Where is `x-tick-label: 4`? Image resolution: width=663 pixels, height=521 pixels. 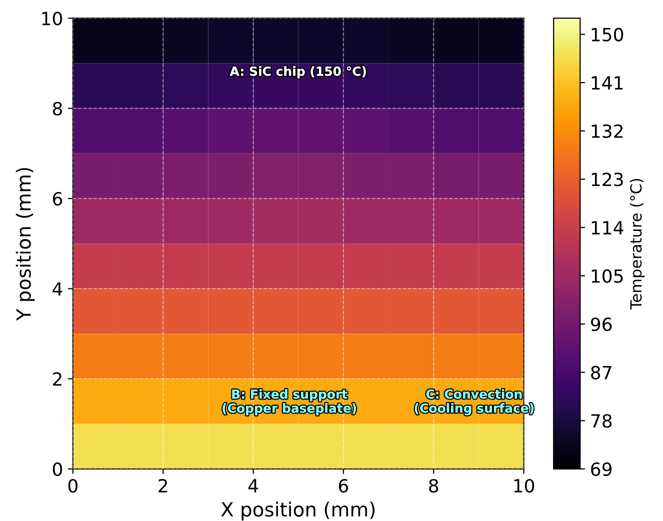 x-tick-label: 4 is located at coordinates (253, 485).